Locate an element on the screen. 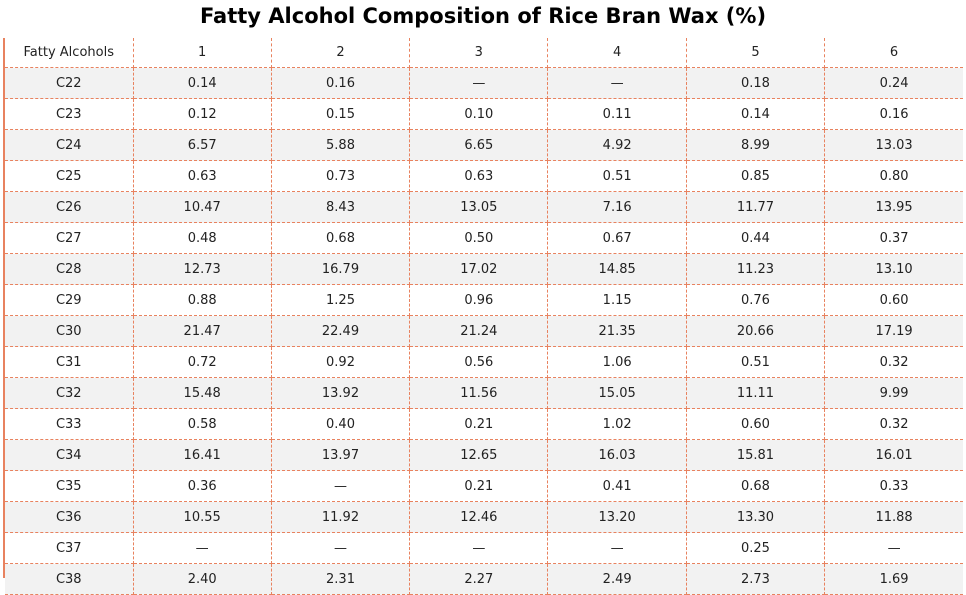 The width and height of the screenshot is (966, 595). value-cell: 0.63 is located at coordinates (479, 176).